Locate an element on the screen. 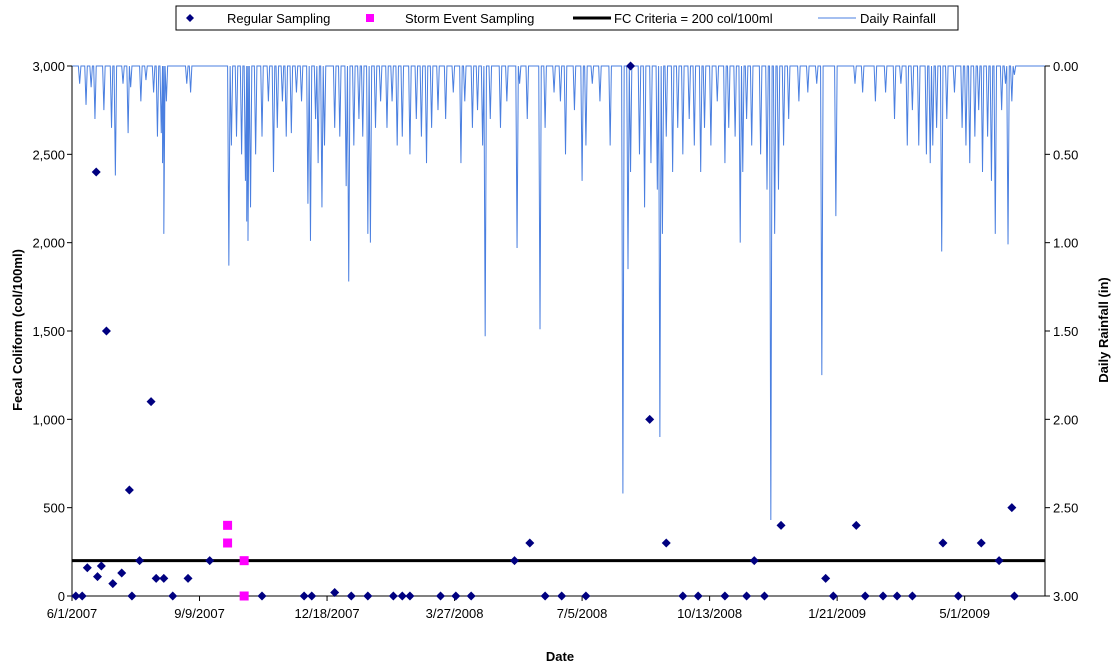  x-tick-label: 5/1/2009 is located at coordinates (964, 613).